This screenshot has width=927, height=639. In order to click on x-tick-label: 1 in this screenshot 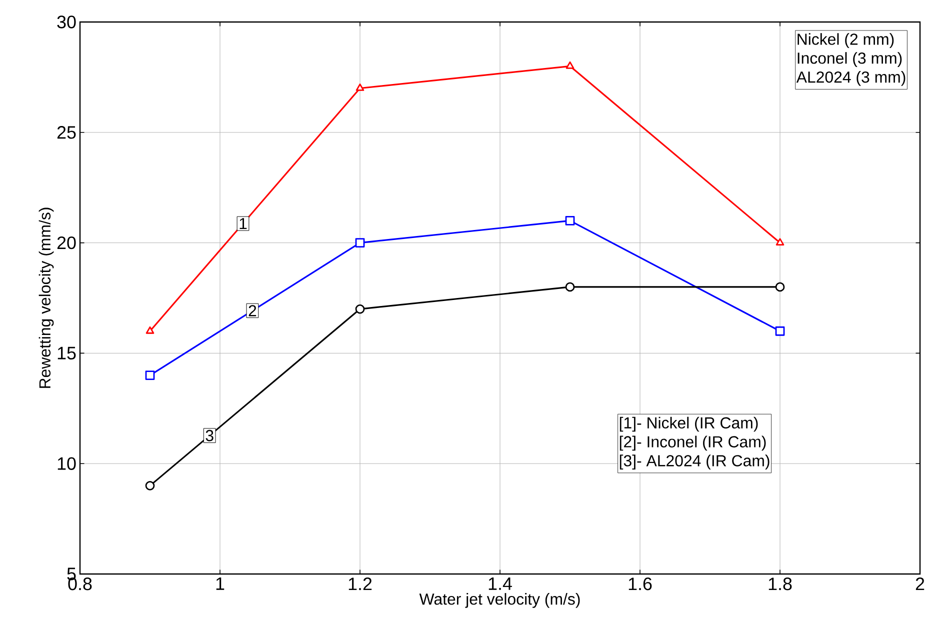, I will do `click(220, 584)`.